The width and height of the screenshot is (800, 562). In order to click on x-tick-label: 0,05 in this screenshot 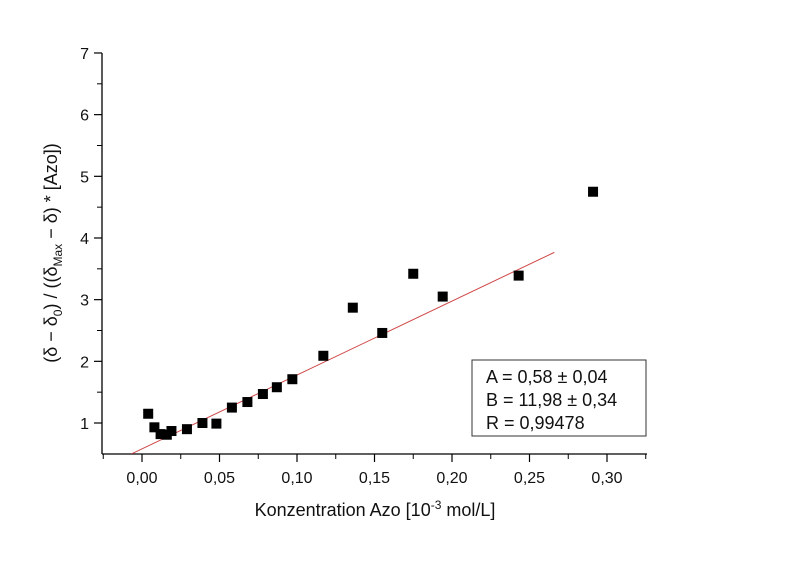, I will do `click(219, 478)`.